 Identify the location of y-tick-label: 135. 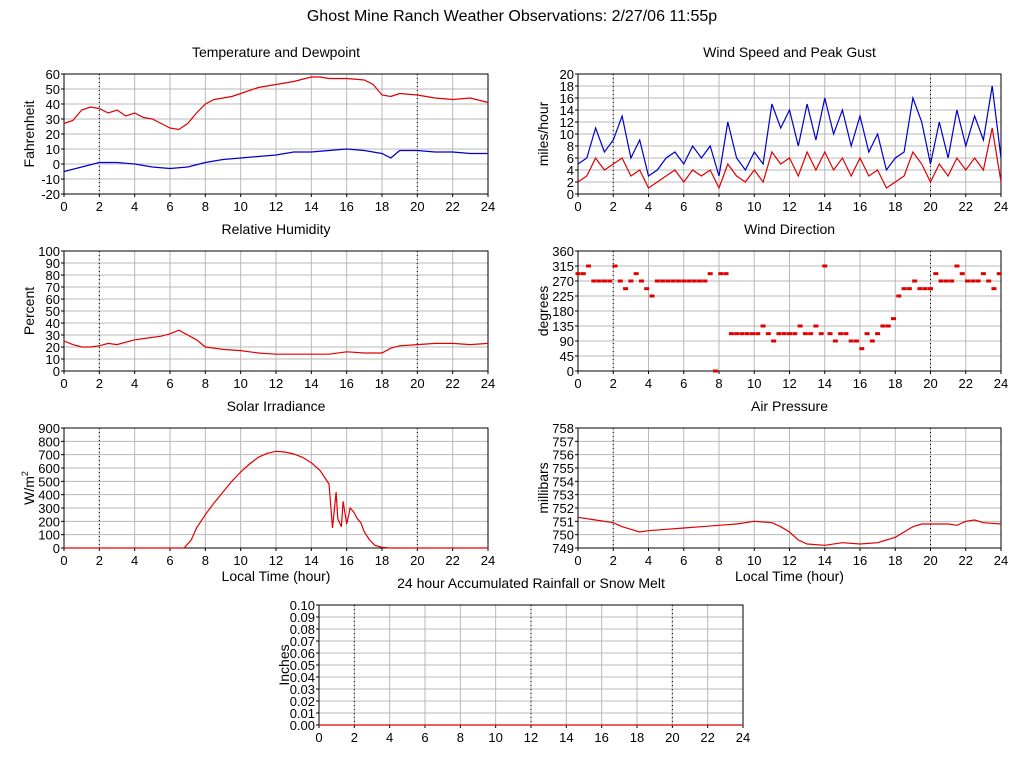
(563, 326).